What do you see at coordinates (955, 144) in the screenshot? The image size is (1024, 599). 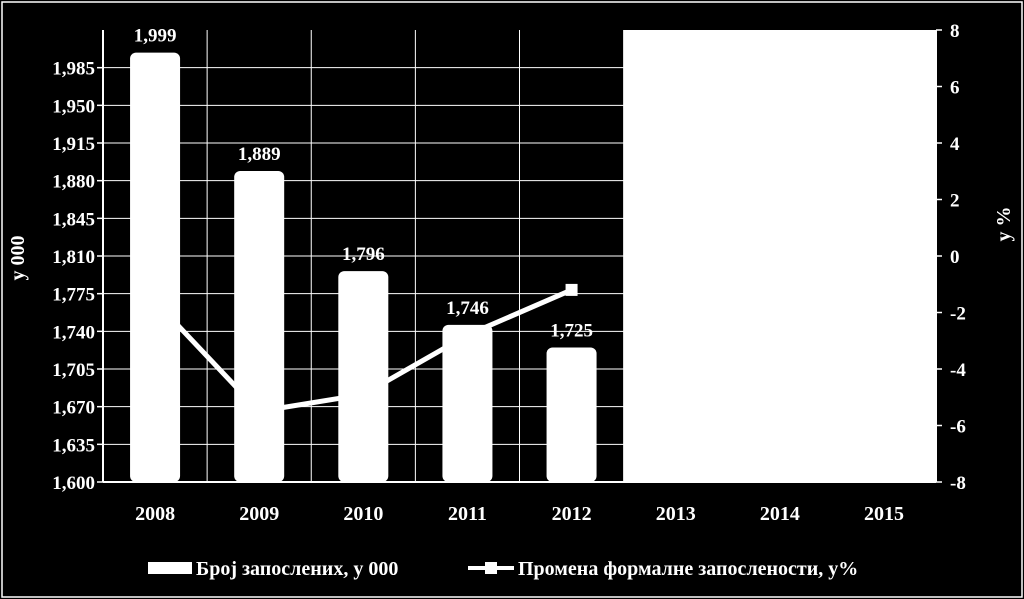 I see `y2-tick-label: 4` at bounding box center [955, 144].